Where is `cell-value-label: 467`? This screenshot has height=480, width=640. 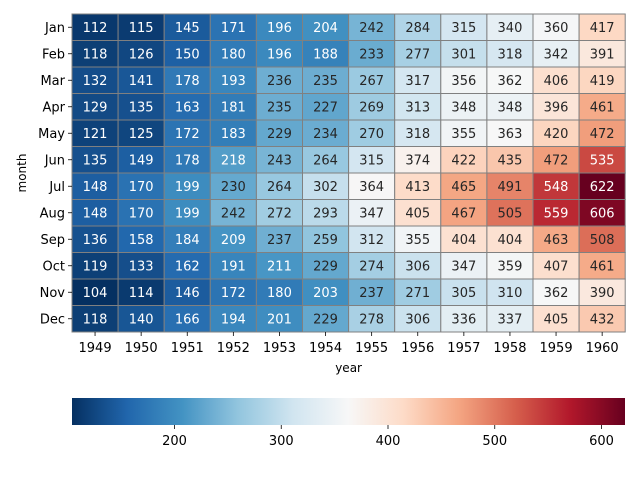 cell-value-label: 467 is located at coordinates (463, 213).